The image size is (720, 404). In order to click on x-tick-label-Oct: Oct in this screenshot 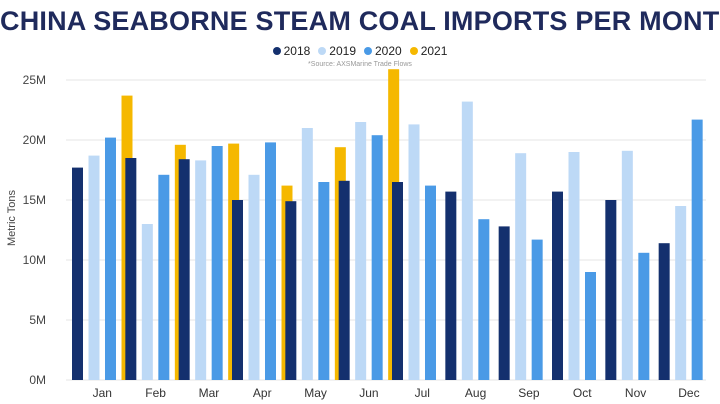, I will do `click(582, 393)`.